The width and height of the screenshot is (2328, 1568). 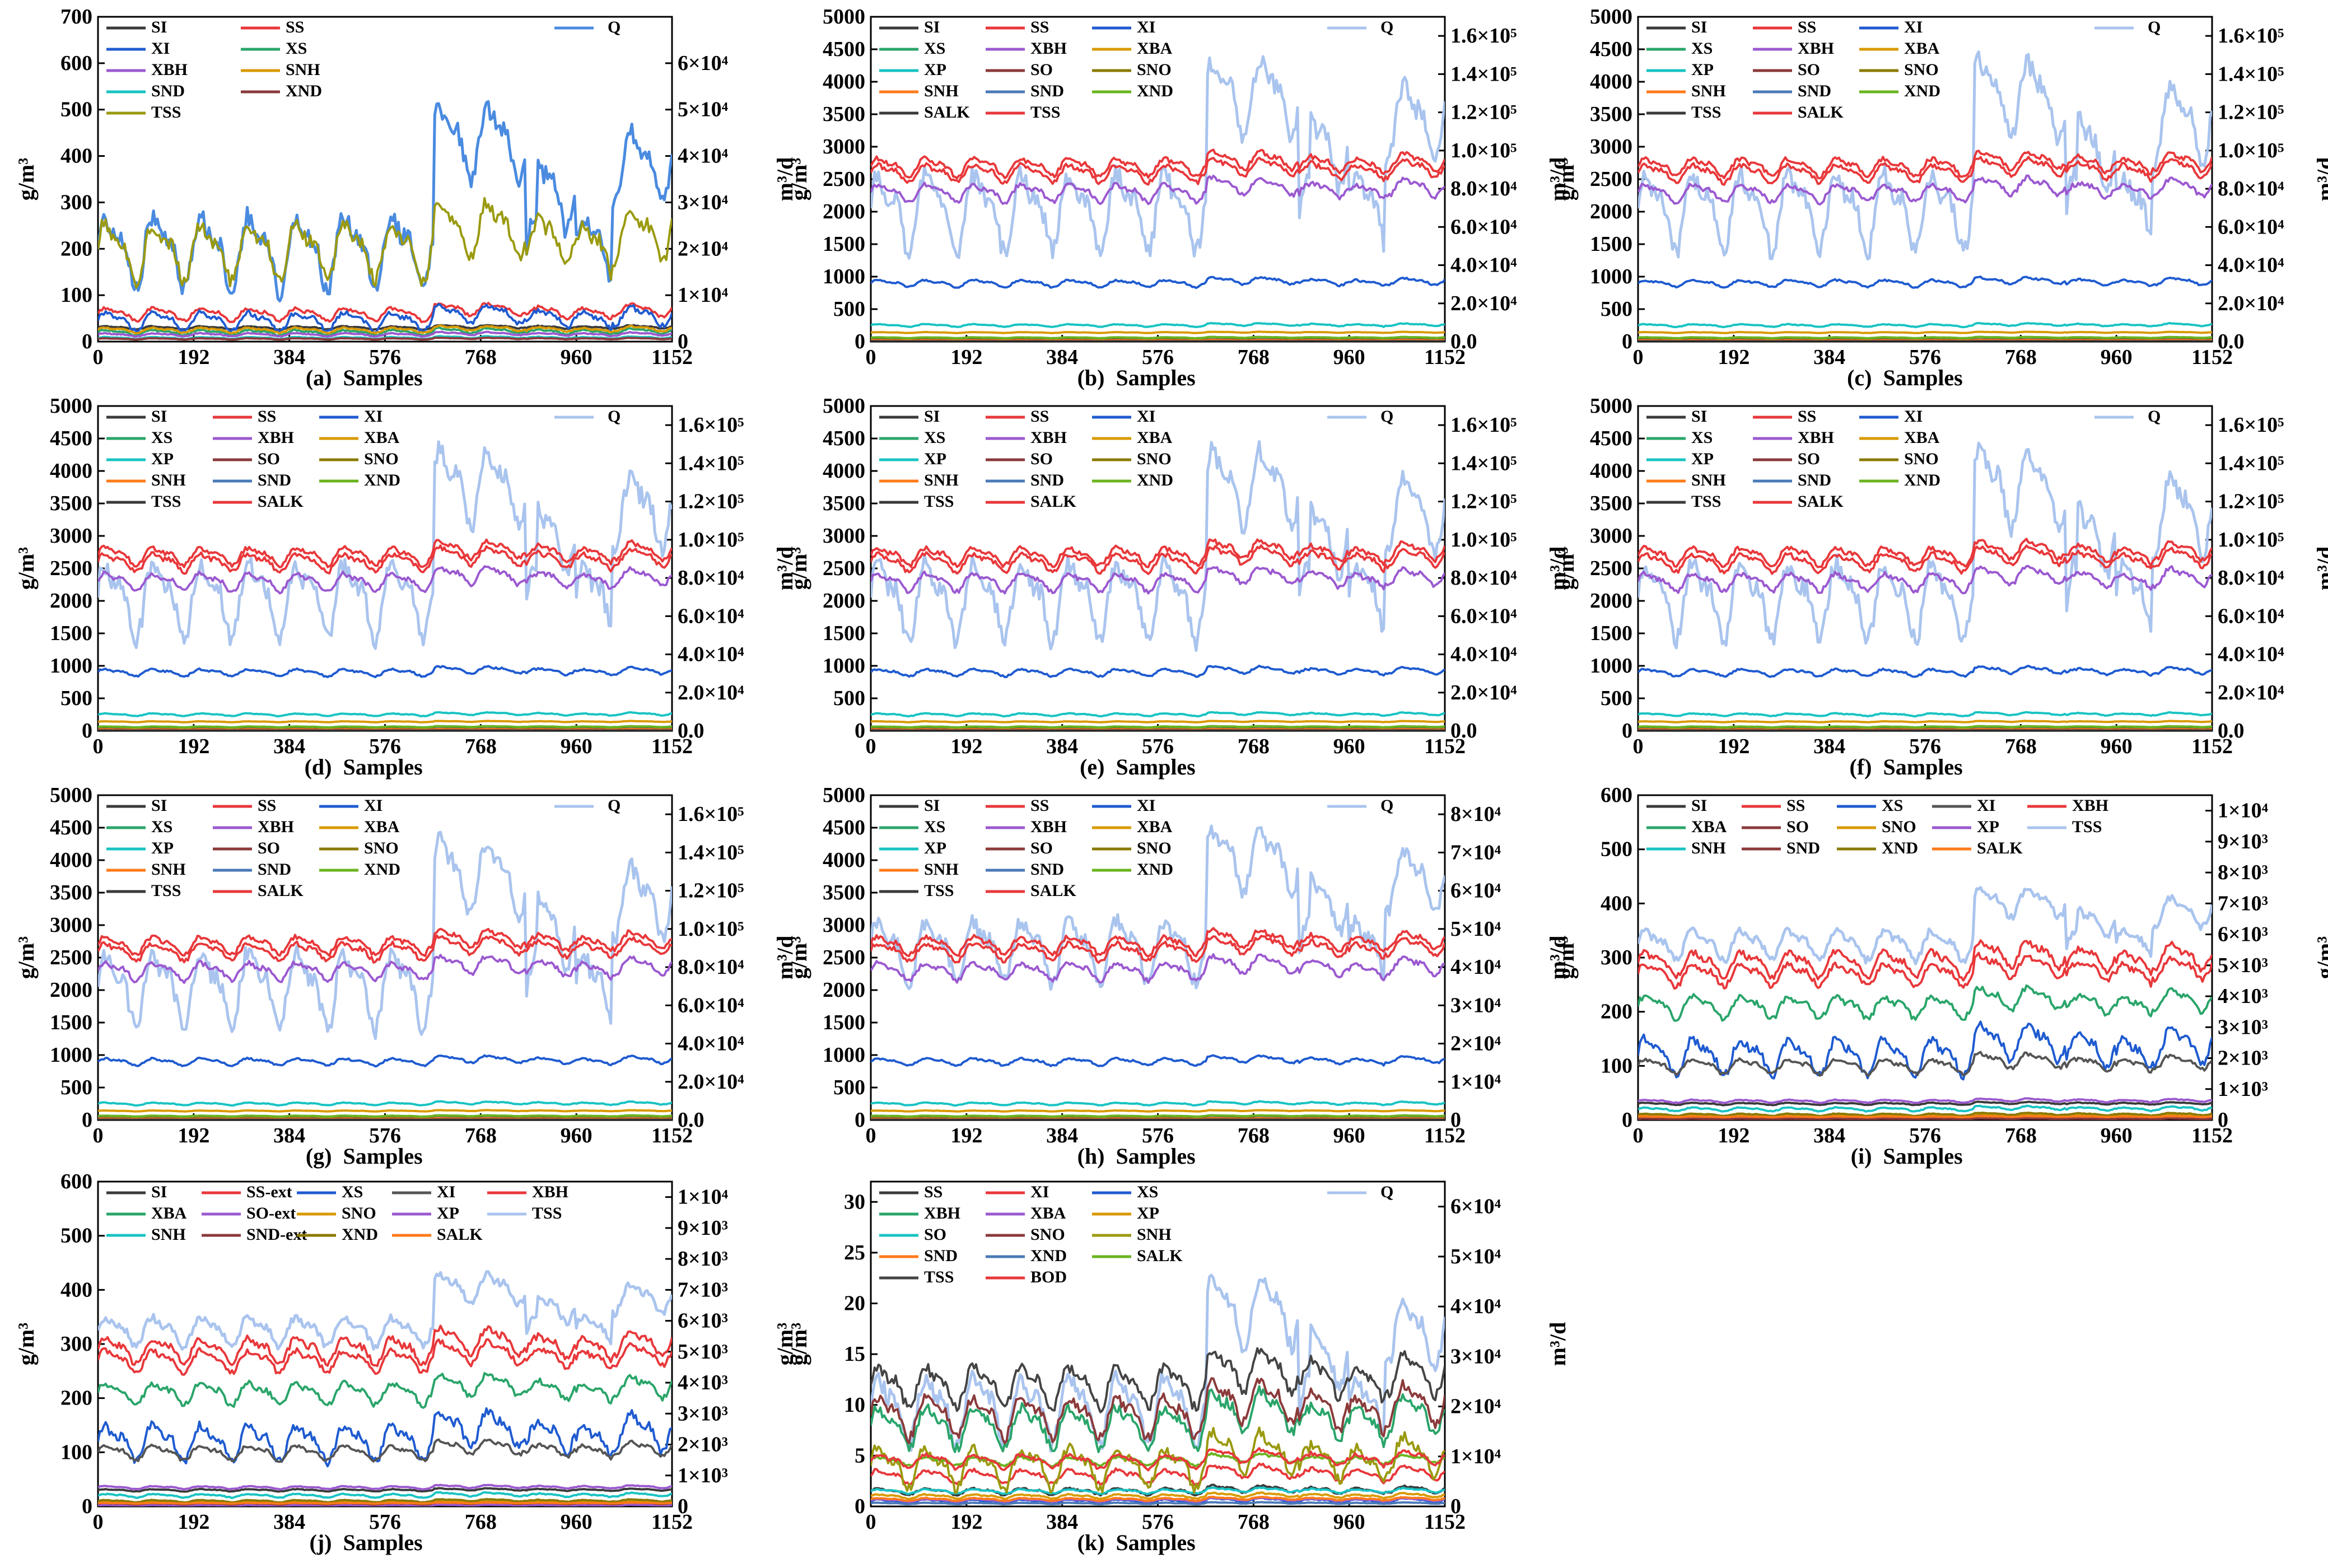 What do you see at coordinates (1611, 82) in the screenshot?
I see `y-left-tick-label: 4000` at bounding box center [1611, 82].